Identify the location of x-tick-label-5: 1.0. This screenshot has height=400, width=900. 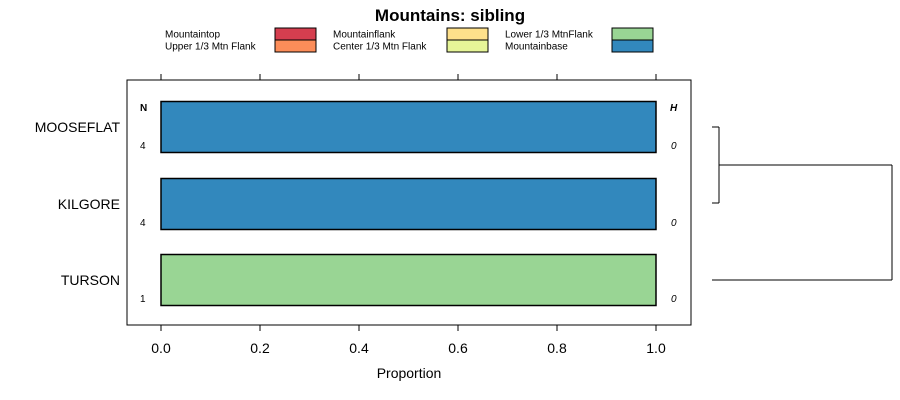
(656, 348).